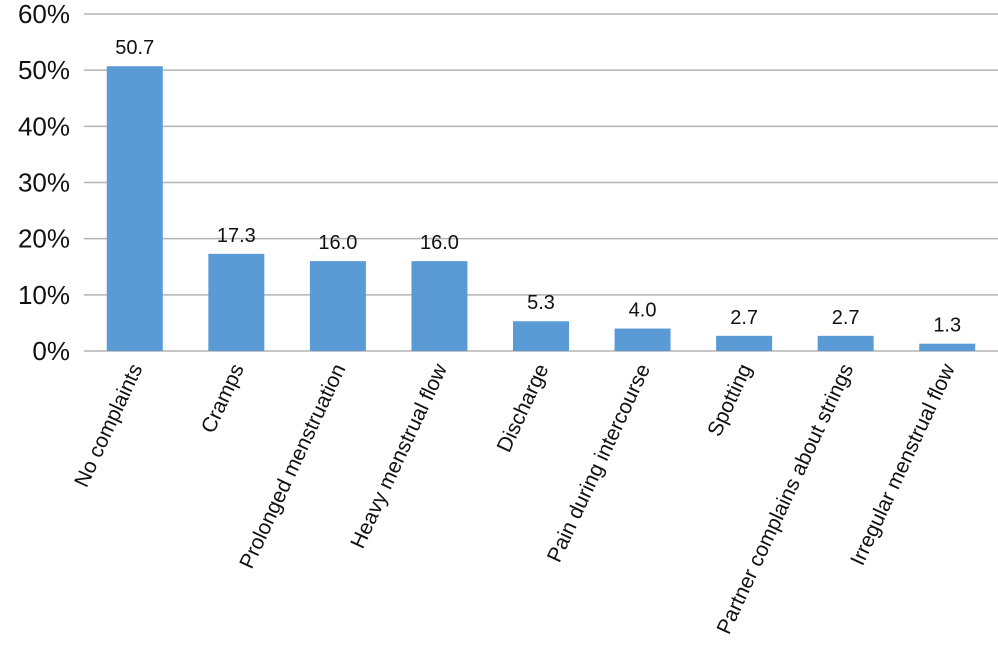 The height and width of the screenshot is (655, 998). What do you see at coordinates (903, 464) in the screenshot?
I see `category-label: Irregular menstrual flow` at bounding box center [903, 464].